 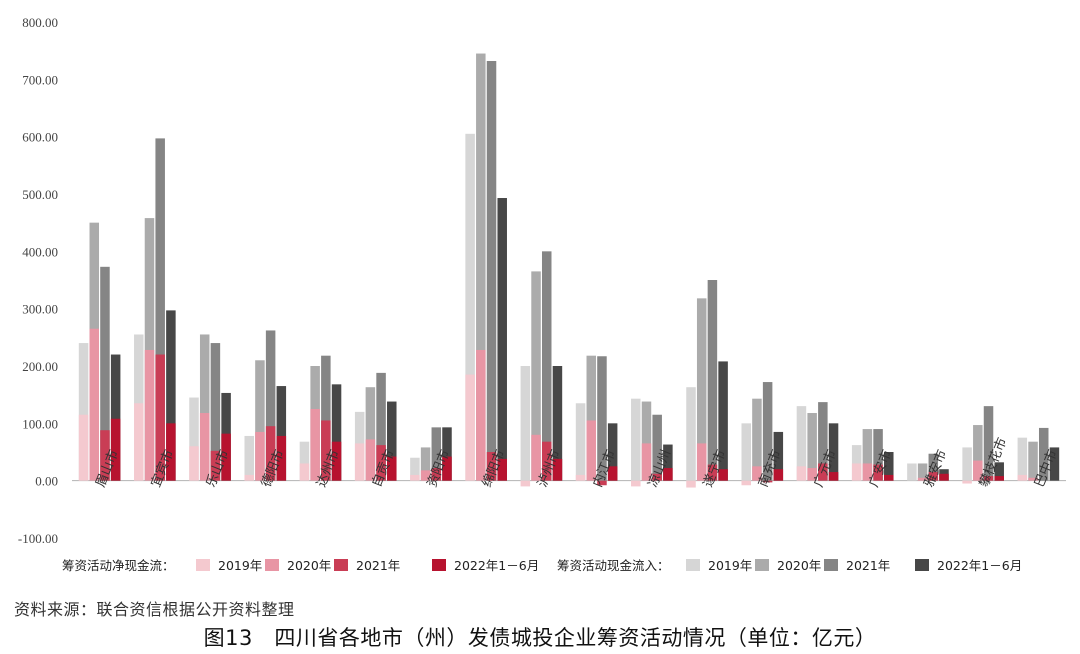 What do you see at coordinates (40, 22) in the screenshot?
I see `y-tick-label: 800.00` at bounding box center [40, 22].